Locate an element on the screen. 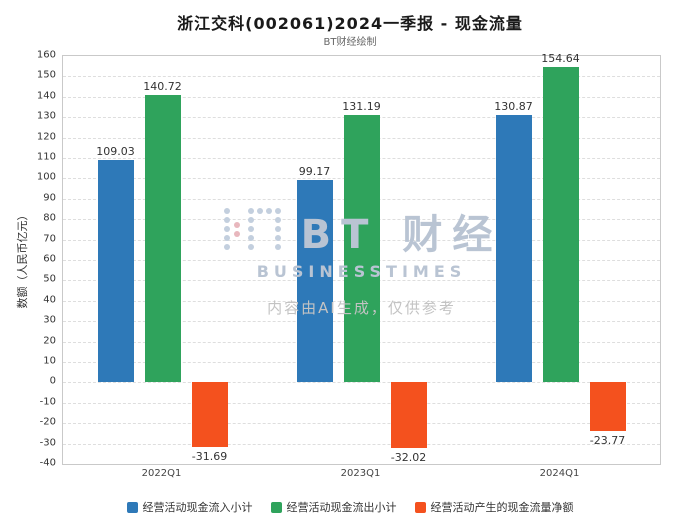  y-tick-label: 40 is located at coordinates (49, 300).